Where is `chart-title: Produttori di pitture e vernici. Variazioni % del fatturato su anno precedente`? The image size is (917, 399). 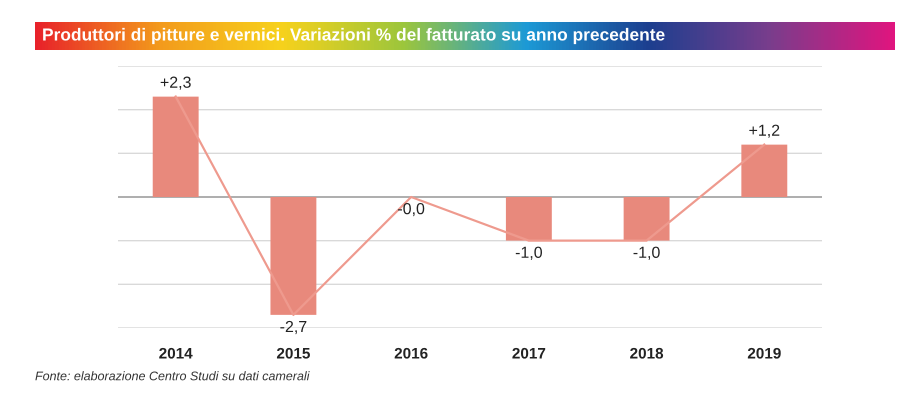 chart-title: Produttori di pitture e vernici. Variazioni % del fatturato su anno precedente is located at coordinates (354, 36).